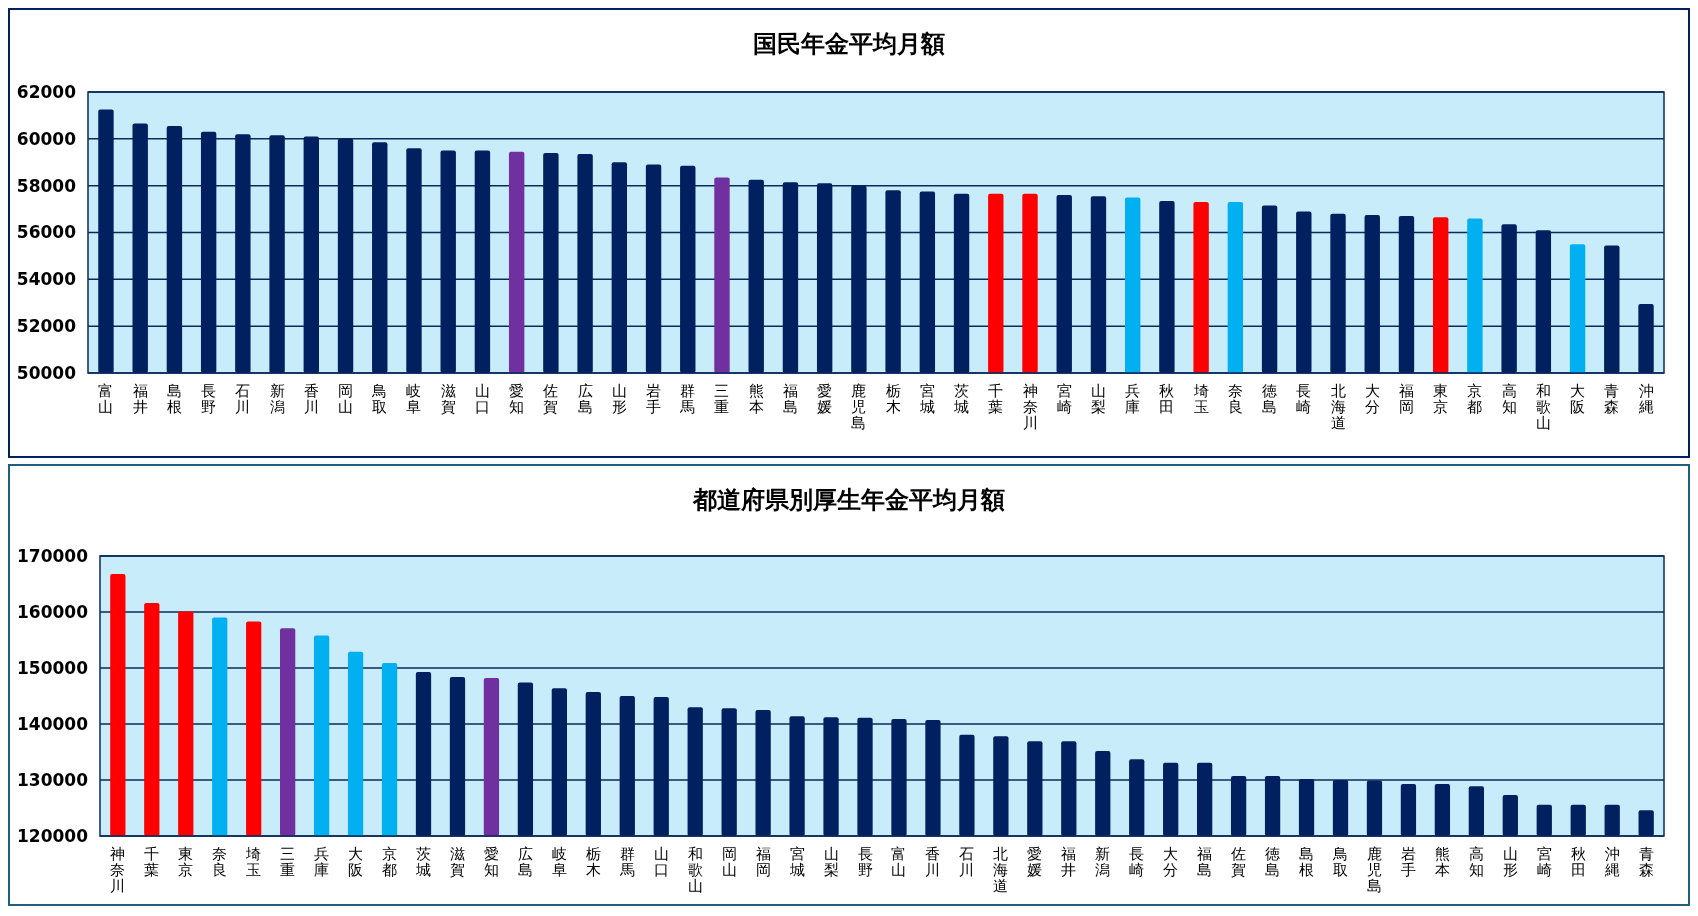  I want to click on chart-title: 国民年金平均月額, so click(849, 44).